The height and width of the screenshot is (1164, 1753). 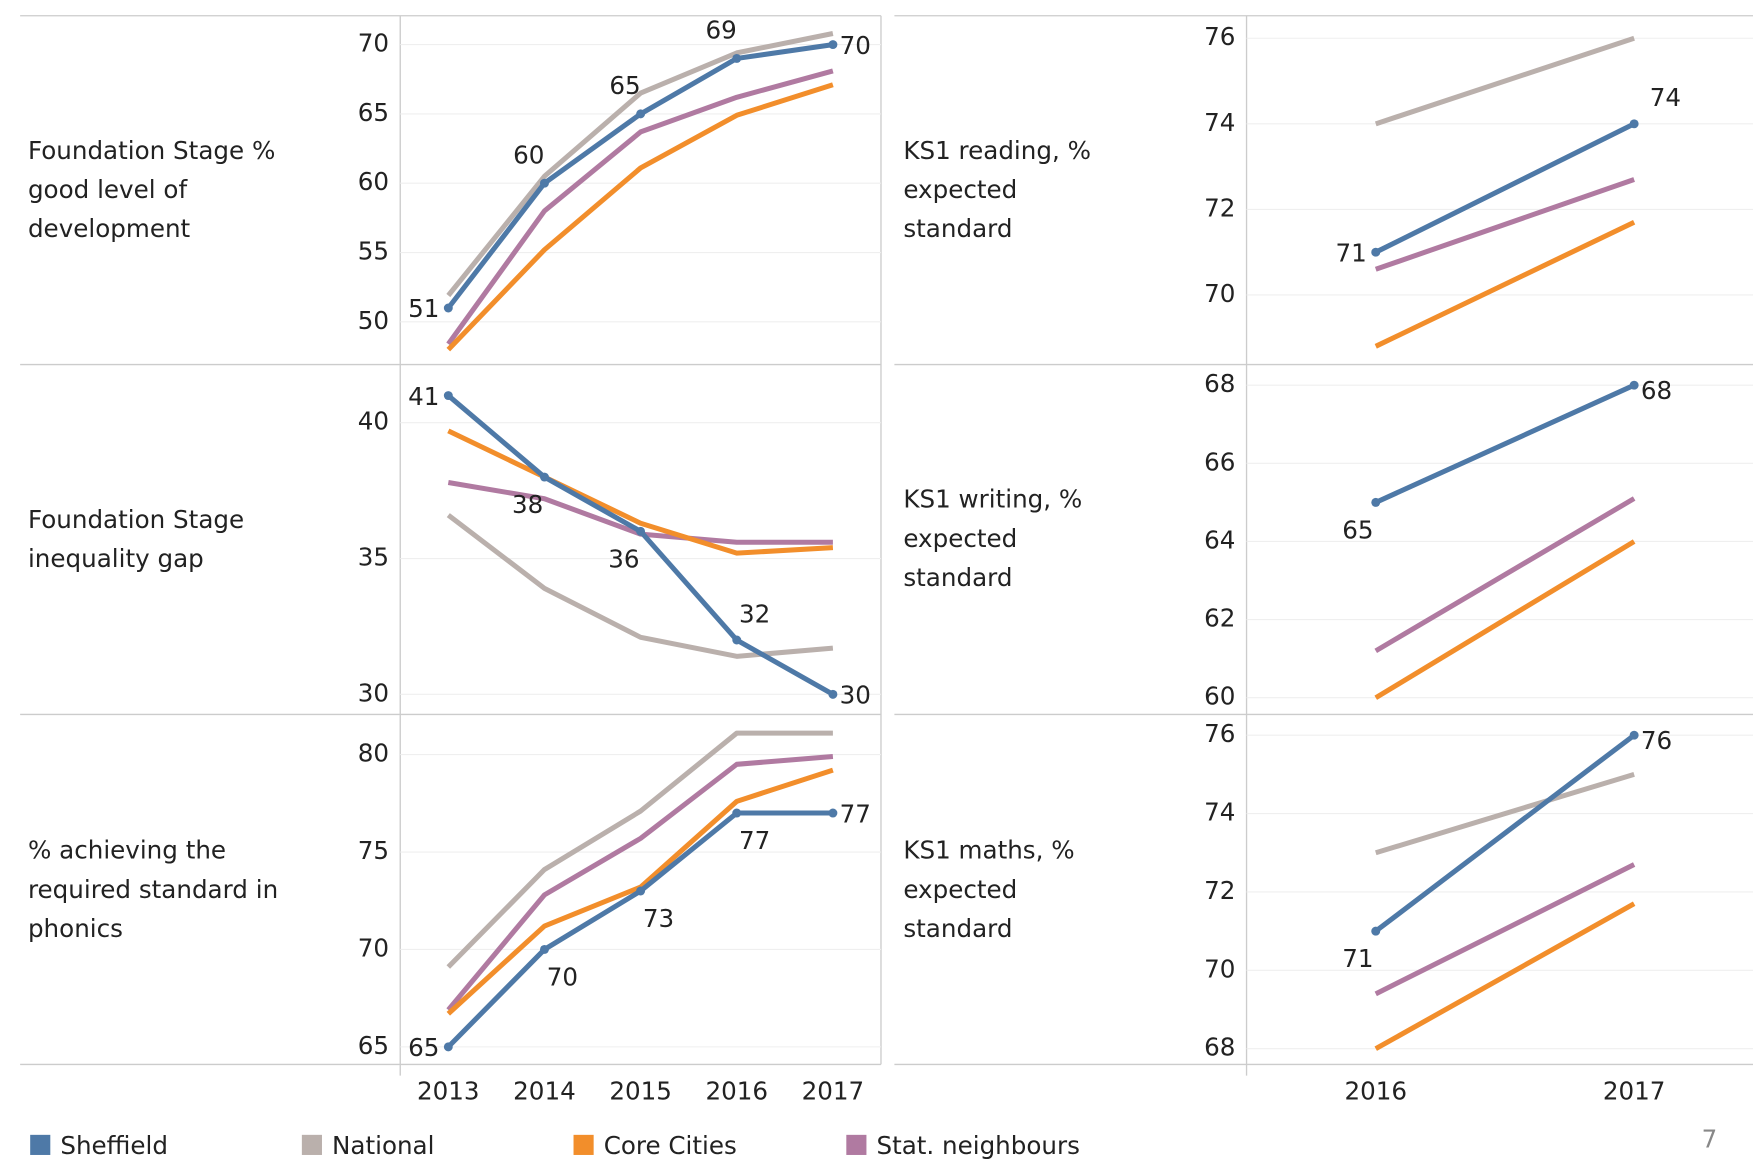 I want to click on legend-label: Core Cities, so click(x=670, y=1145).